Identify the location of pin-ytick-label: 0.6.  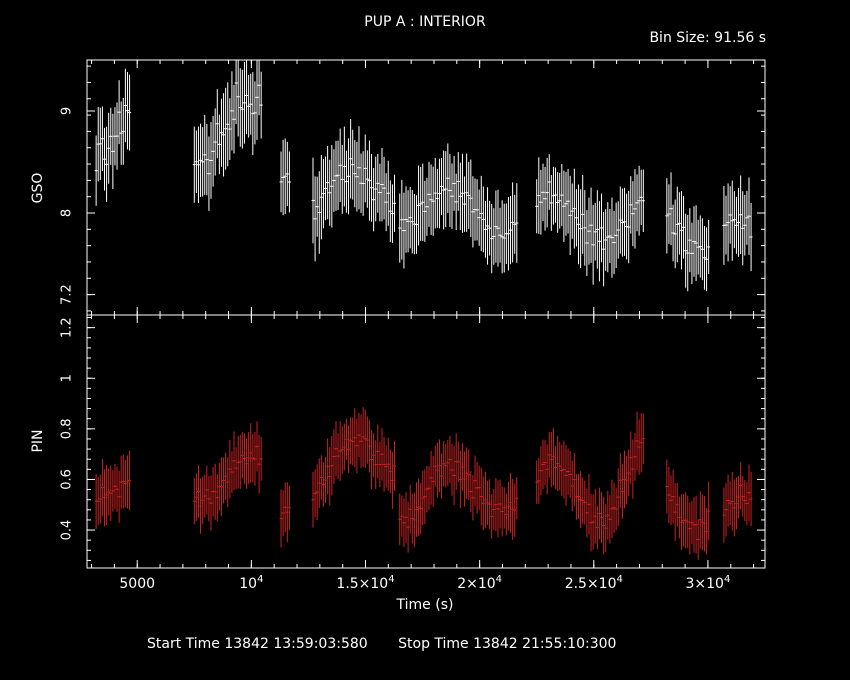
(67, 479).